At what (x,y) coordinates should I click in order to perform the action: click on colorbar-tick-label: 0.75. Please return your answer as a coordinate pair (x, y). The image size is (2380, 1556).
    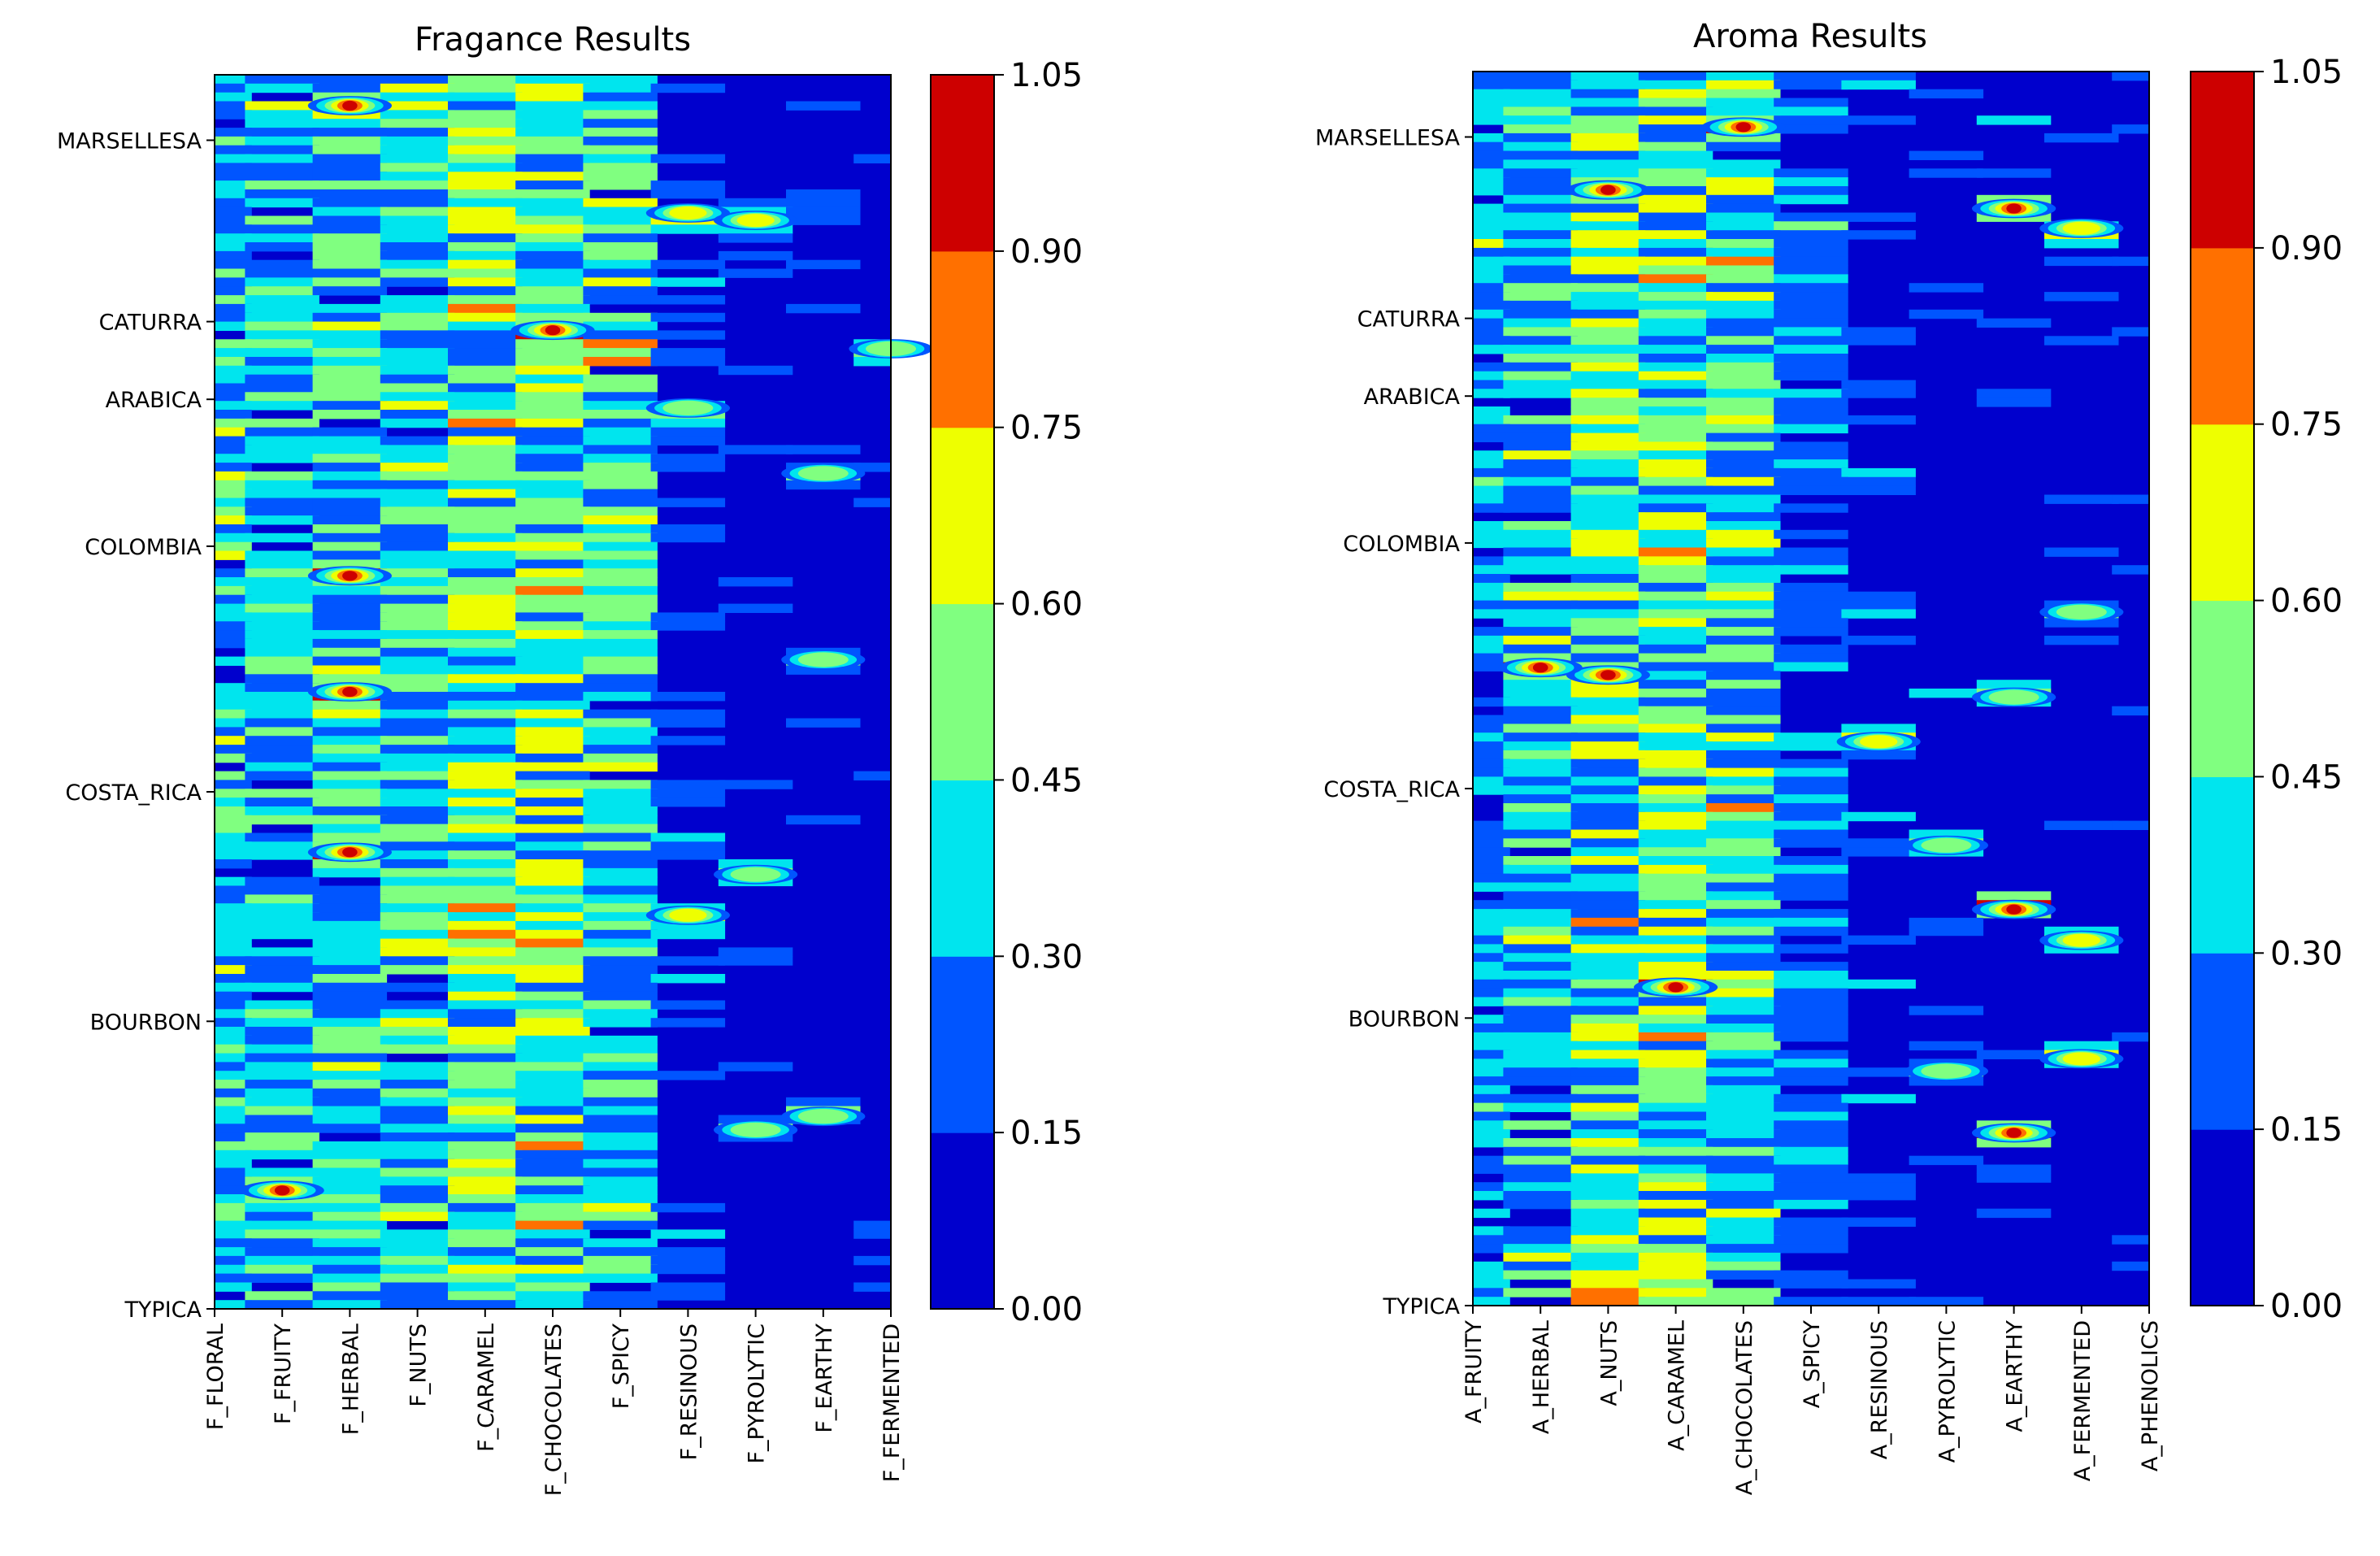
    Looking at the image, I should click on (2306, 425).